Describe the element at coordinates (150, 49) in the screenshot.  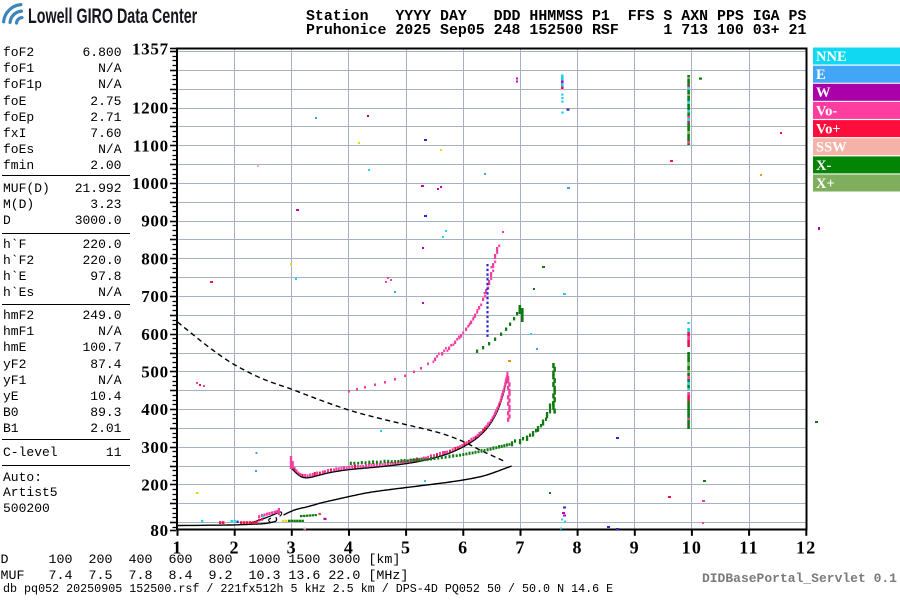
I see `svg-text: 1357` at that location.